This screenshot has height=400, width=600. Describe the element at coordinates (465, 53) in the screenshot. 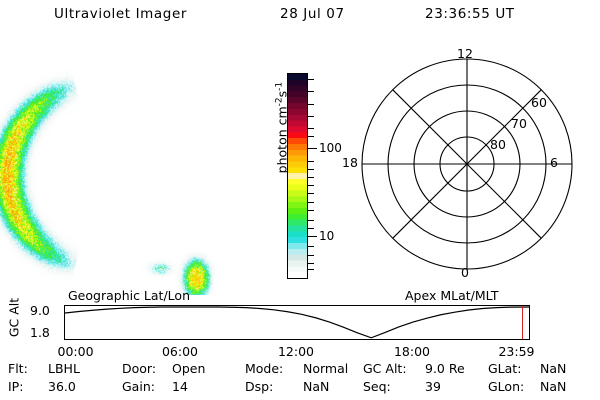

I see `dial-mlt-label-12: 12` at that location.